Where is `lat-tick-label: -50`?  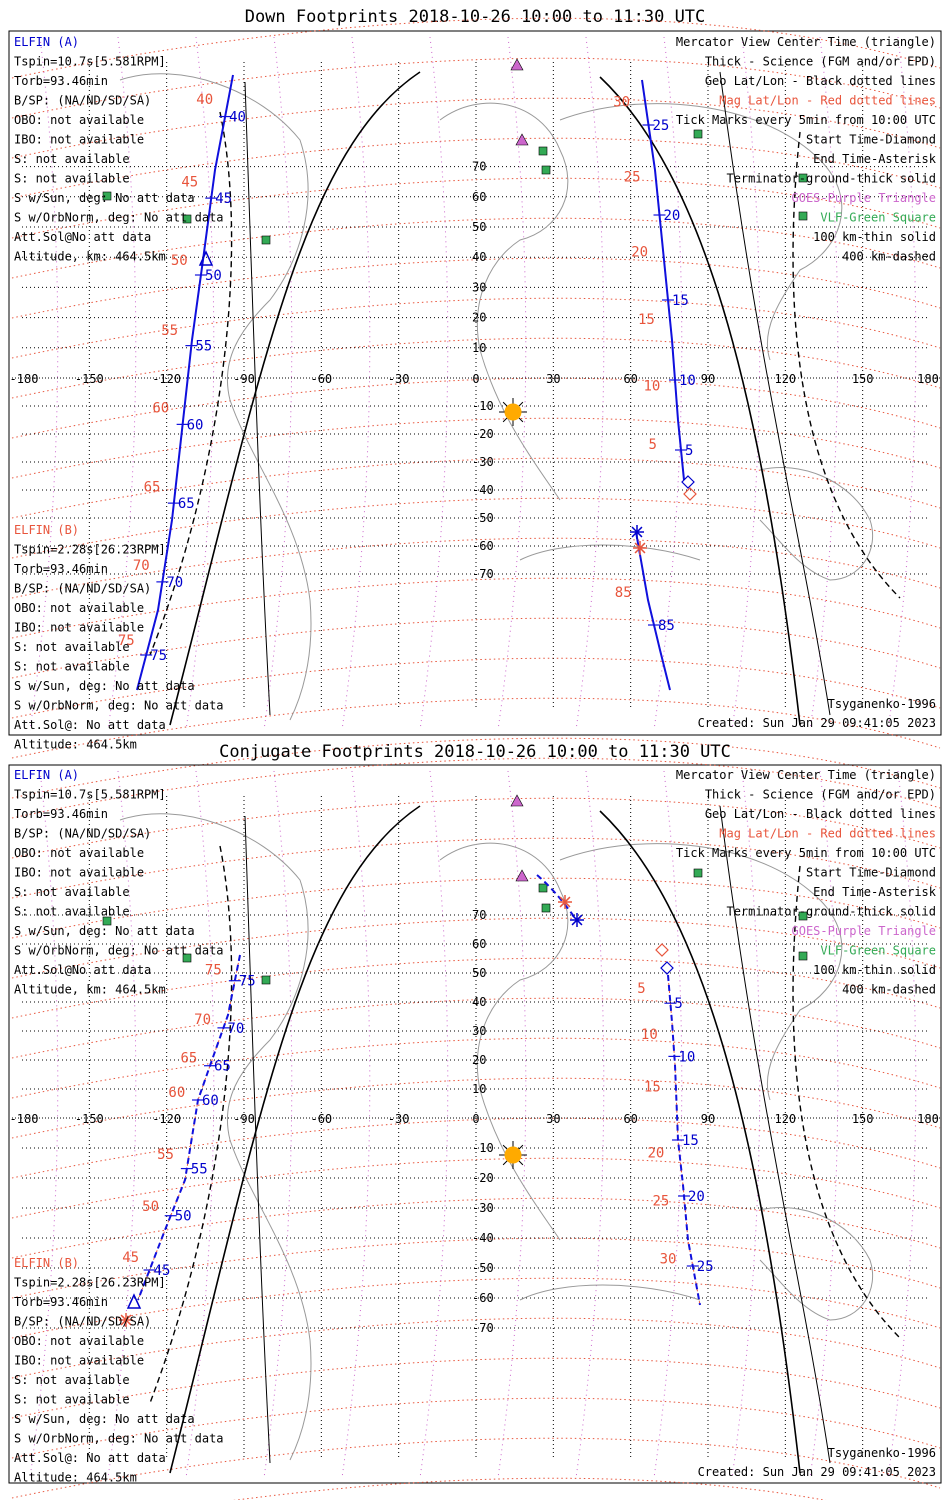 lat-tick-label: -50 is located at coordinates (483, 518).